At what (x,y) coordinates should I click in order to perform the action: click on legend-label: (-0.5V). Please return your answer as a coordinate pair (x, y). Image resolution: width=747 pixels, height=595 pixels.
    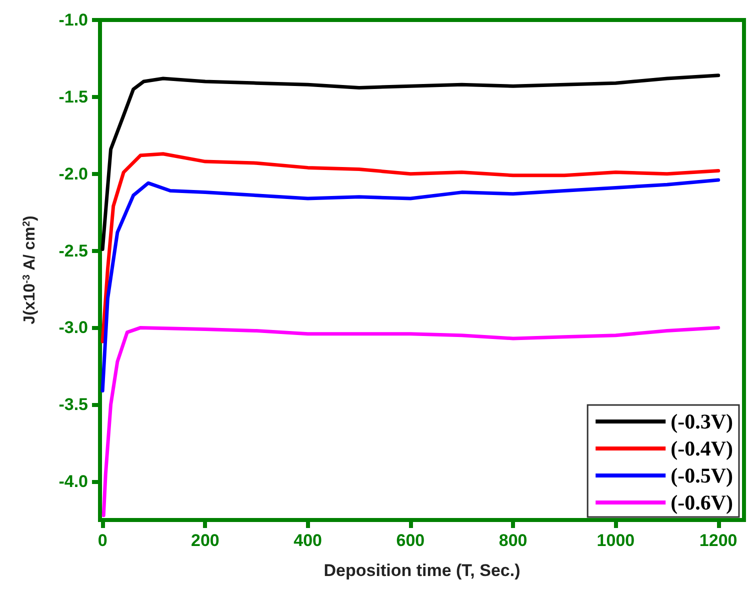
    Looking at the image, I should click on (702, 476).